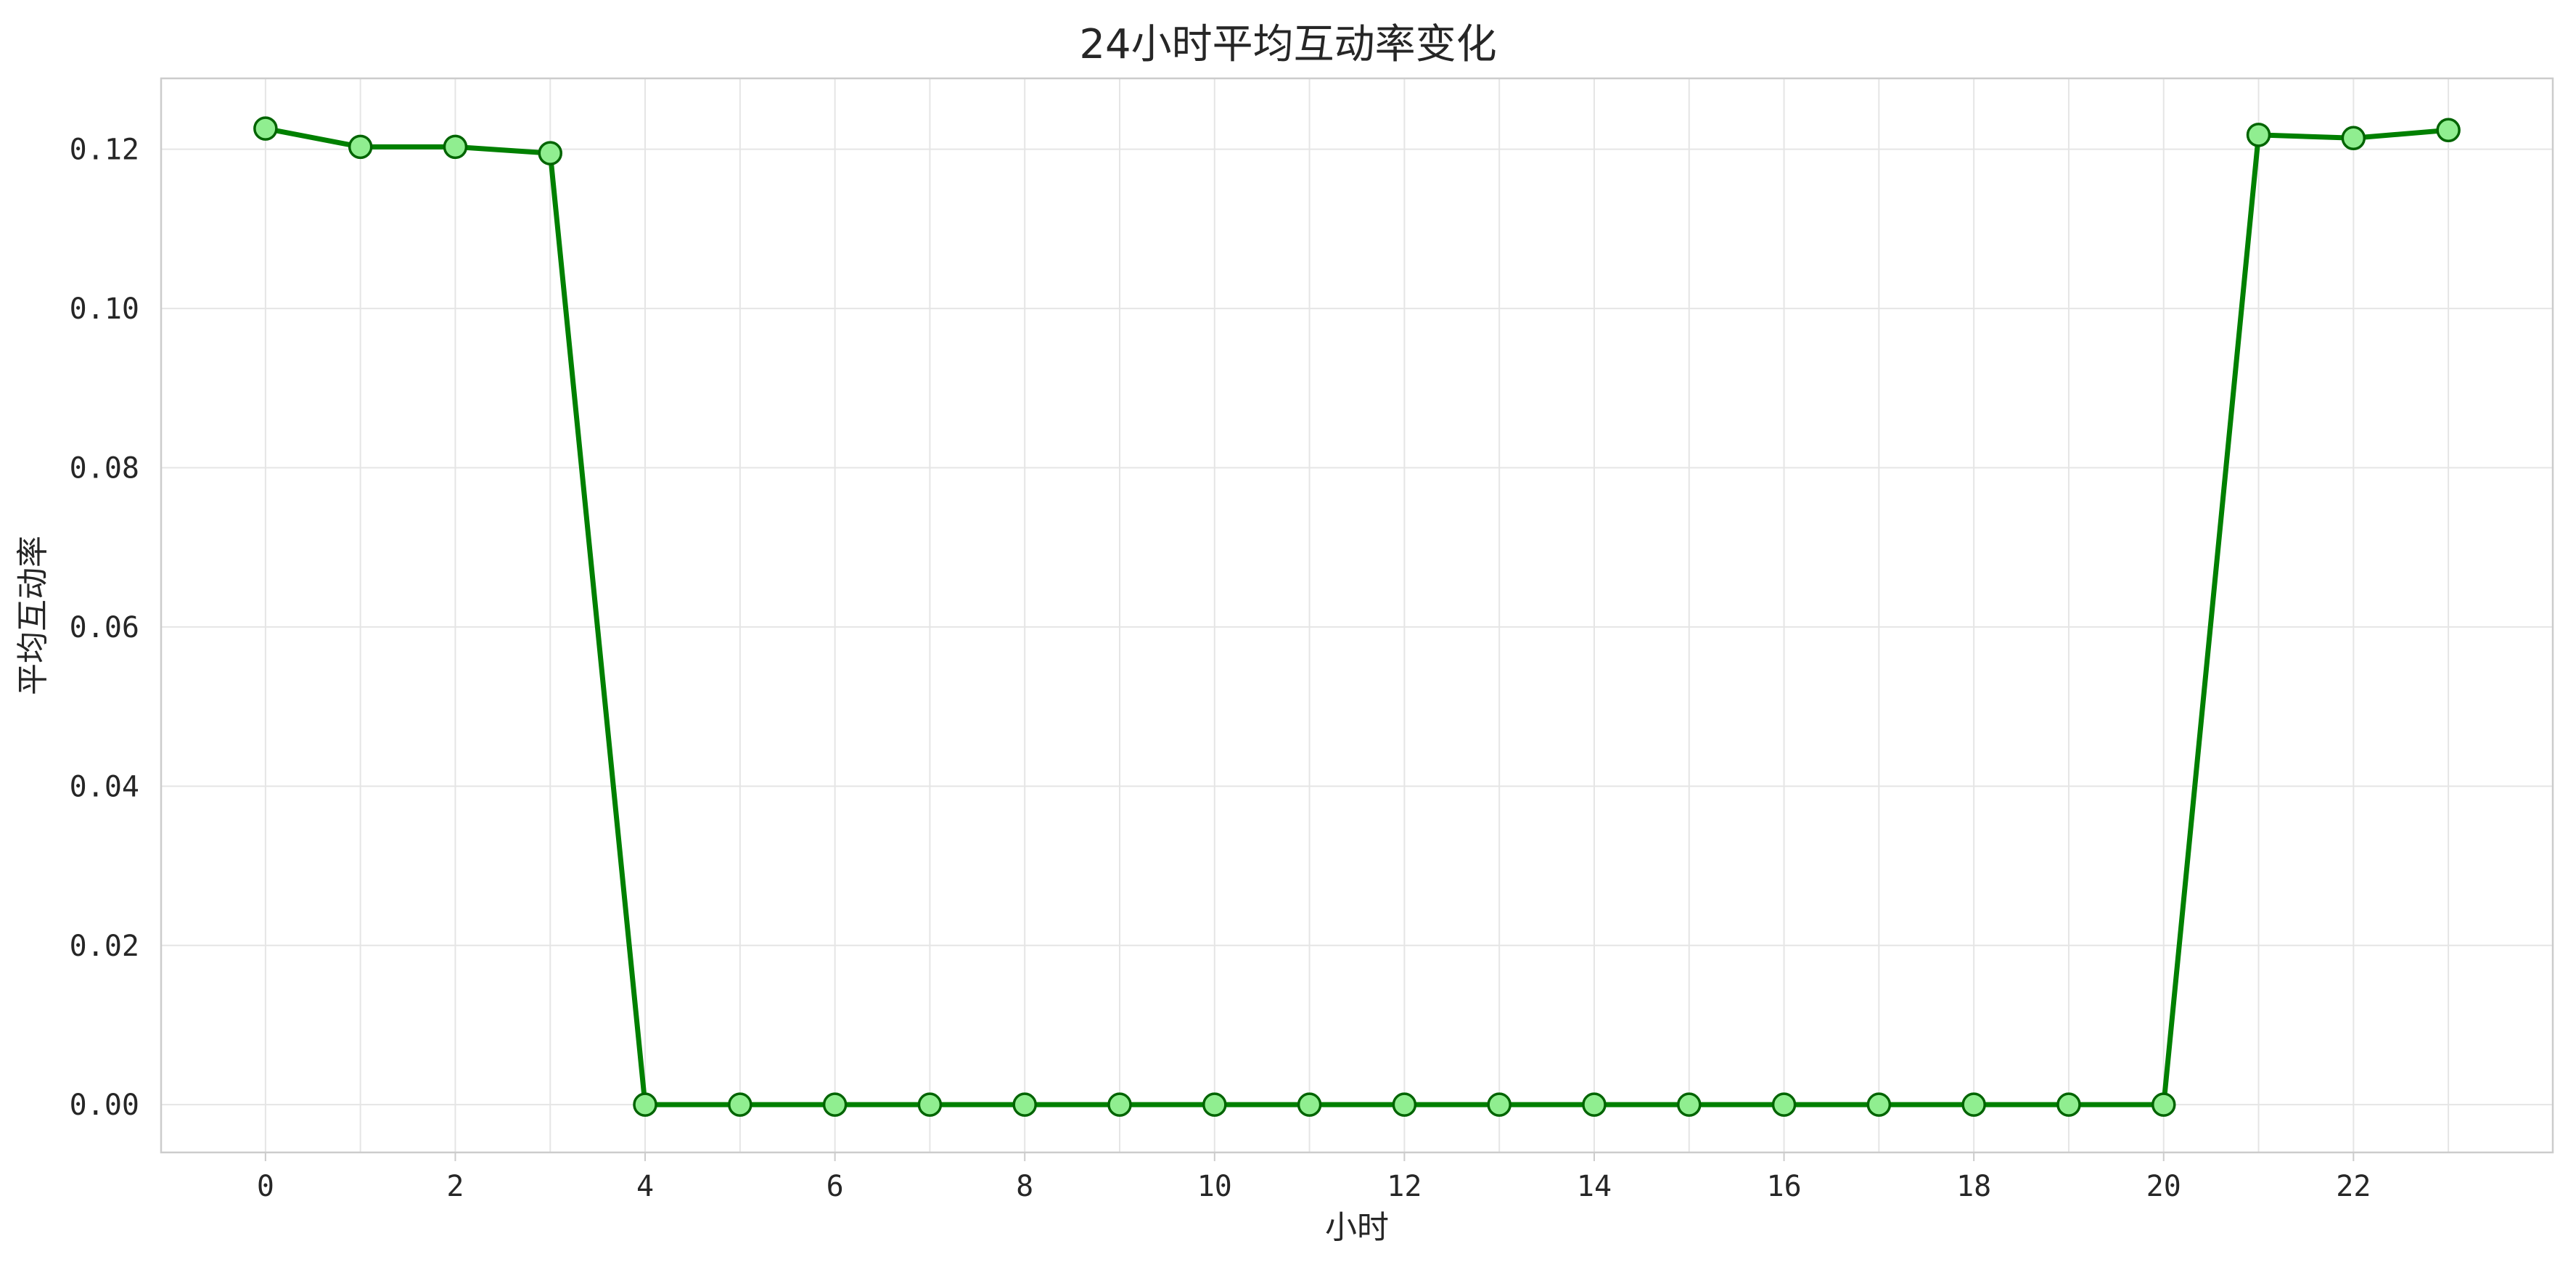  What do you see at coordinates (104, 309) in the screenshot?
I see `y-tick-label: 0.10` at bounding box center [104, 309].